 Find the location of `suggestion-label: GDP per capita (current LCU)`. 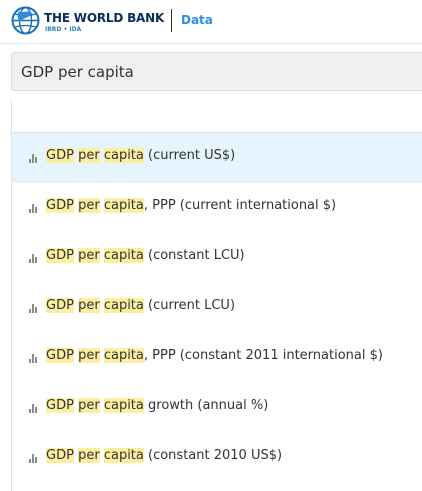

suggestion-label: GDP per capita (current LCU) is located at coordinates (141, 305).